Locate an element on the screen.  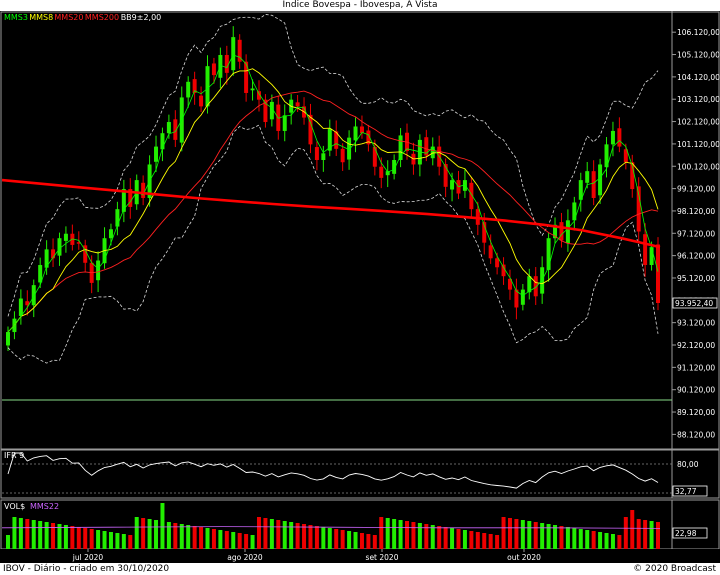
x-axis-background is located at coordinates (360, 556).